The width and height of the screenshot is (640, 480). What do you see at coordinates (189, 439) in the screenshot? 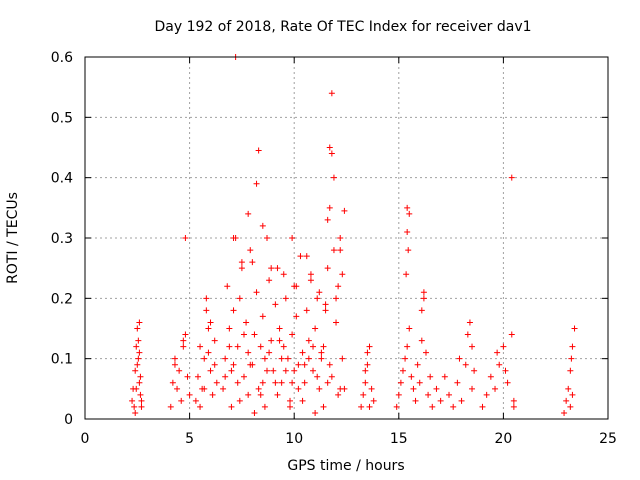
I see `x-tick-label: 5` at bounding box center [189, 439].